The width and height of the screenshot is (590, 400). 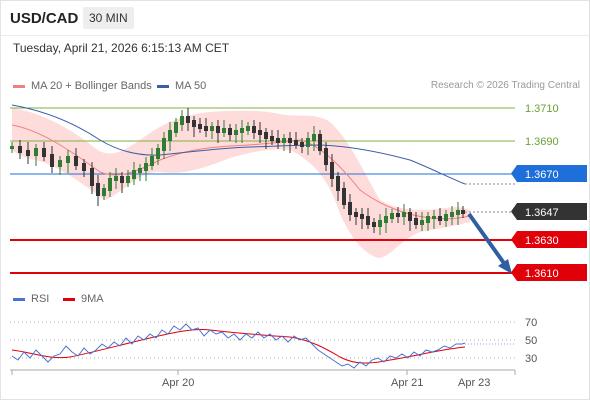 I want to click on symbol-title: USD/CAD, so click(x=44, y=18).